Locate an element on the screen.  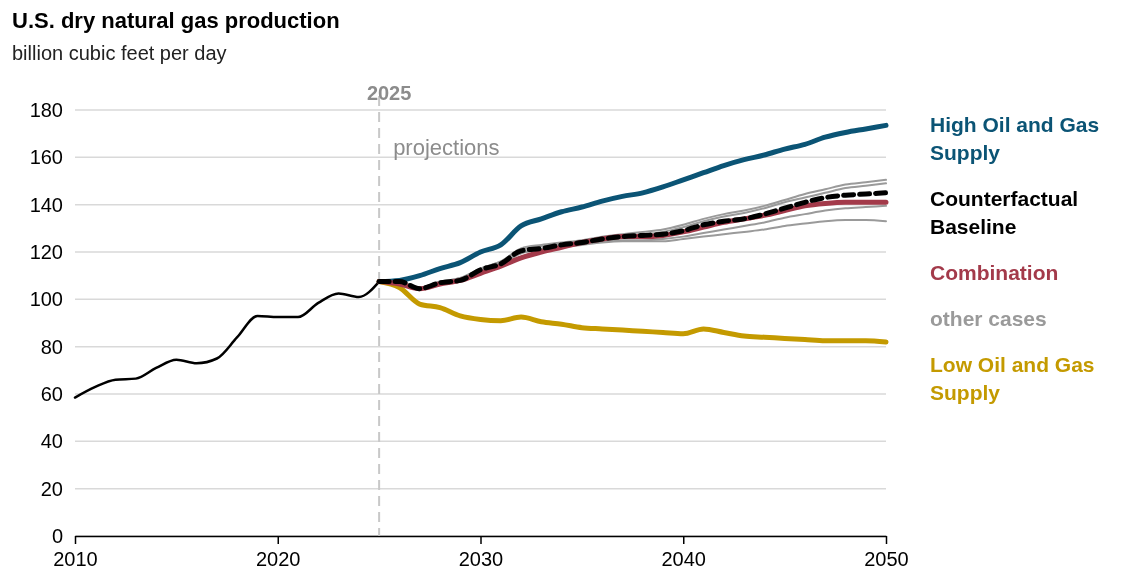
text: Counterfactual Baseline is located at coordinates (1004, 212).